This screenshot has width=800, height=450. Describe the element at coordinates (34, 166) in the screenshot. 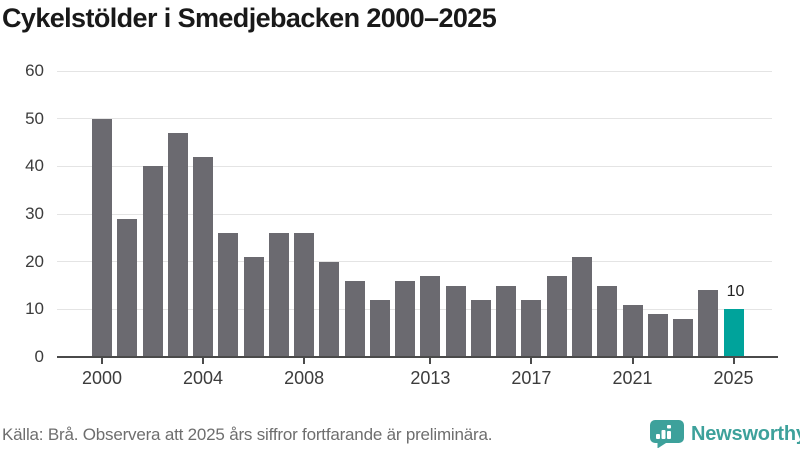

I see `y-axis-label-40: 40` at that location.